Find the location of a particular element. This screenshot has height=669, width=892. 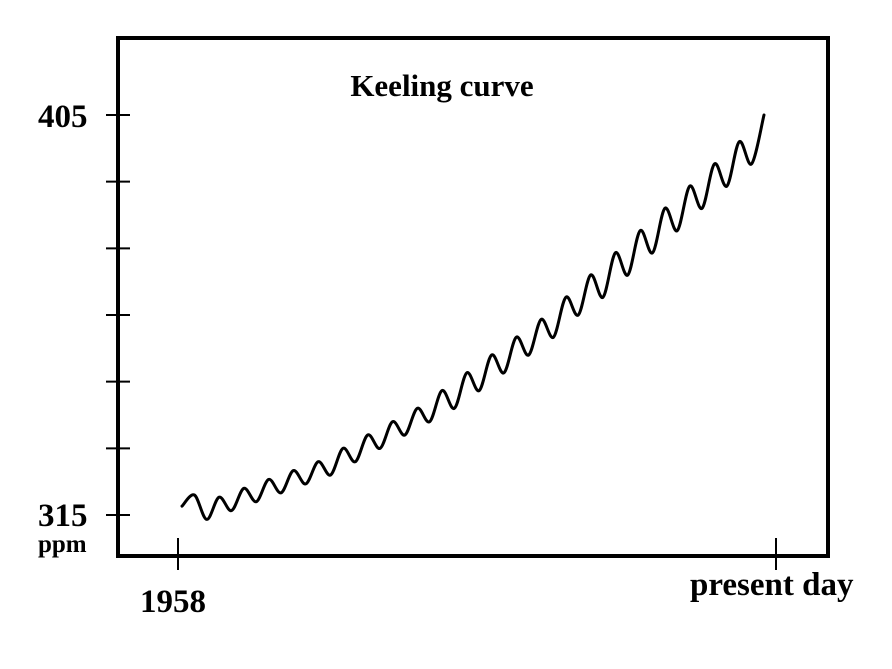

y-unit-label: ppm is located at coordinates (62, 544).